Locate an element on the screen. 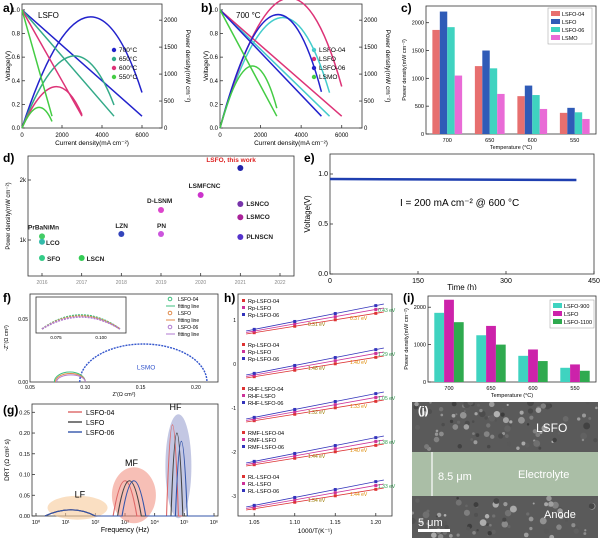 The height and width of the screenshot is (545, 600). y-tick-label: -1 is located at coordinates (234, 409).